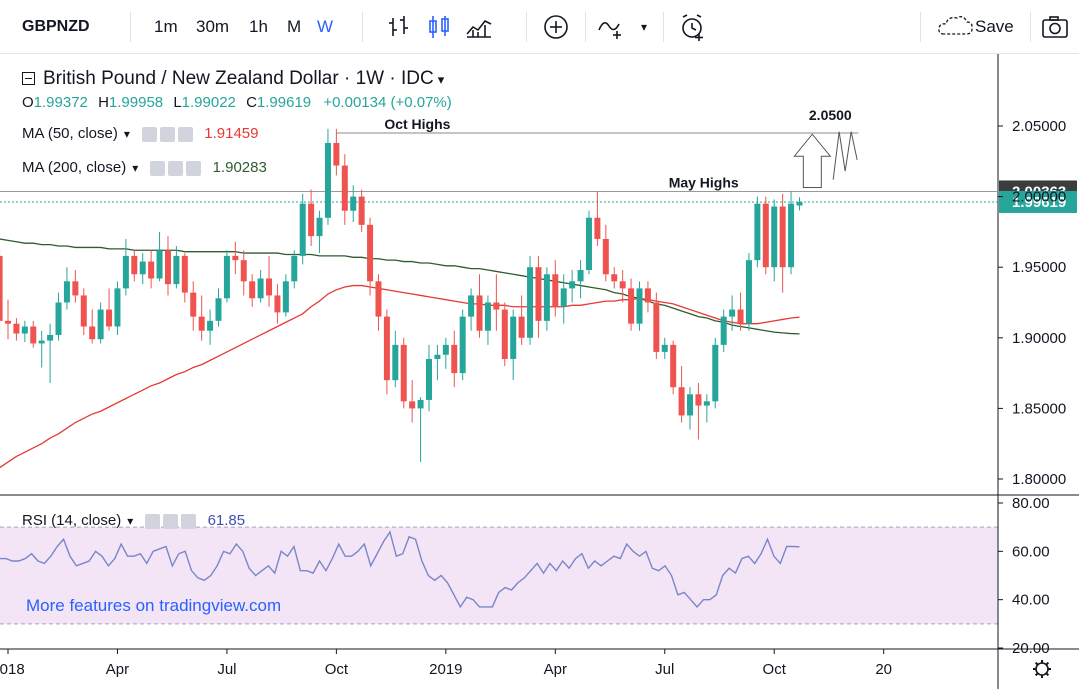 The width and height of the screenshot is (1079, 689). What do you see at coordinates (72, 520) in the screenshot?
I see `rsi-label: RSI (14, close)` at bounding box center [72, 520].